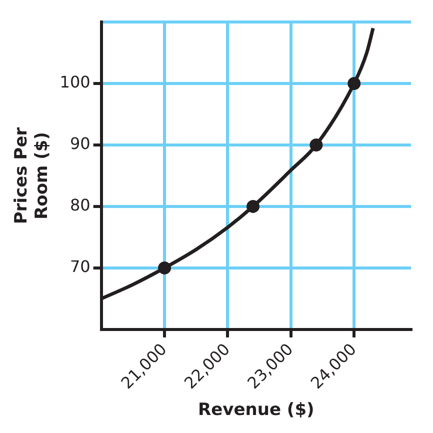 The image size is (433, 433). Describe the element at coordinates (75, 82) in the screenshot. I see `y-tick-label: 100` at that location.